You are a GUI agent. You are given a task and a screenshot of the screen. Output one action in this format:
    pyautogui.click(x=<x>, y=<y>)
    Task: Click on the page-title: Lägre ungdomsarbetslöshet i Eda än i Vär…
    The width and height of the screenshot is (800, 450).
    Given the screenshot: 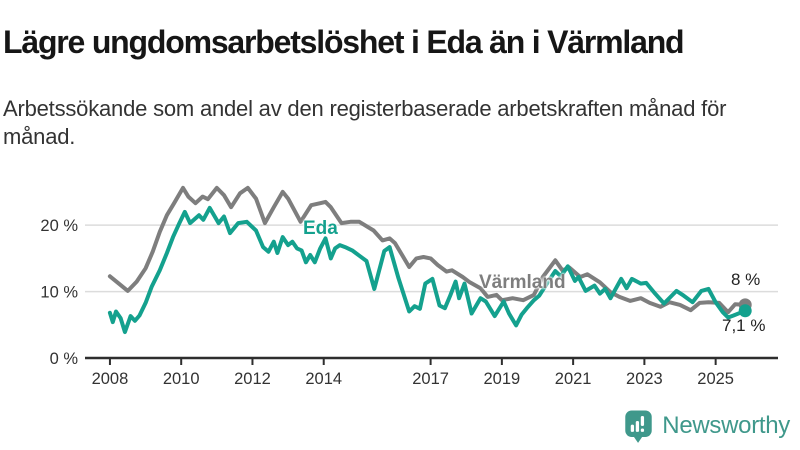 What is the action you would take?
    pyautogui.click(x=344, y=42)
    